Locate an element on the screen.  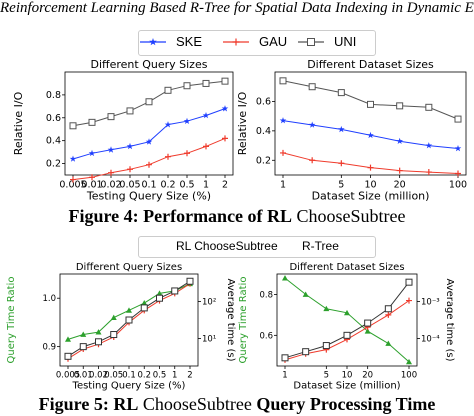
legend-label-uni: UNI is located at coordinates (345, 41).